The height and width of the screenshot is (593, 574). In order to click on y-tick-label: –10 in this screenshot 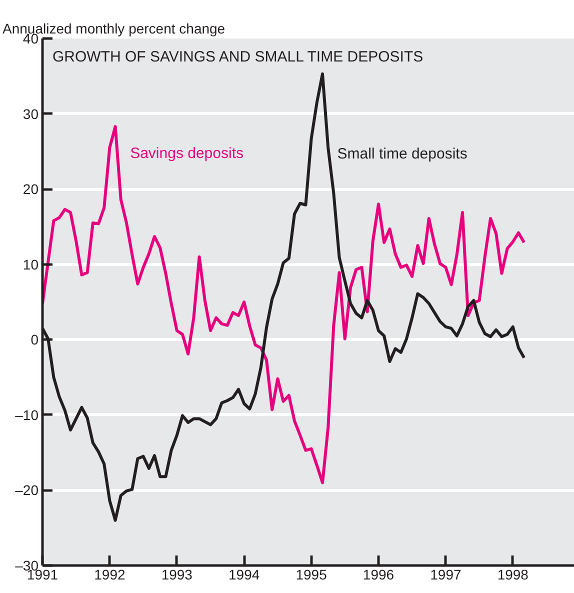, I will do `click(27, 414)`.